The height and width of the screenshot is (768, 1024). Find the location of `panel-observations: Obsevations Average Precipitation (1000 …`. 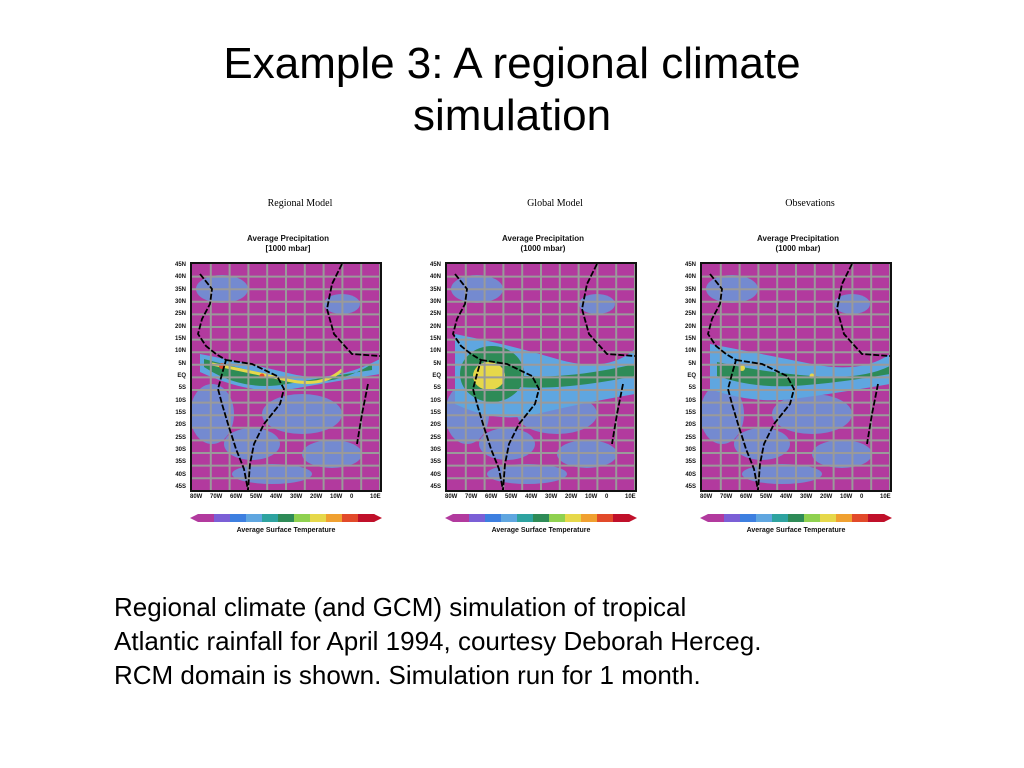

panel-observations: Obsevations Average Precipitation (1000 … is located at coordinates (780, 365).